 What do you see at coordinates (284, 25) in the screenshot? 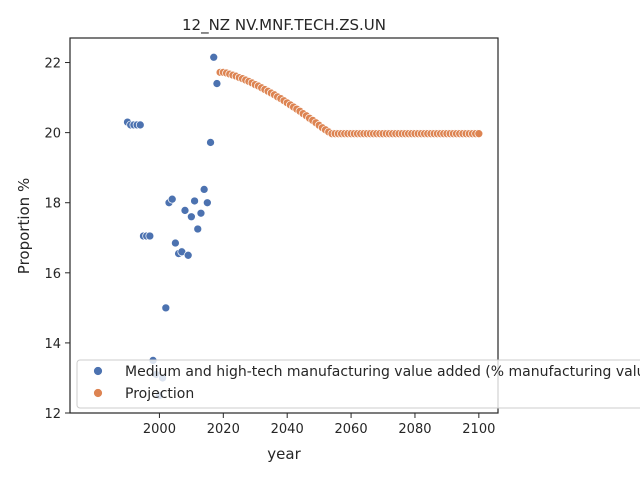
I see `chart-title: 12_NZ NV.MNF.TECH.ZS.UN` at bounding box center [284, 25].